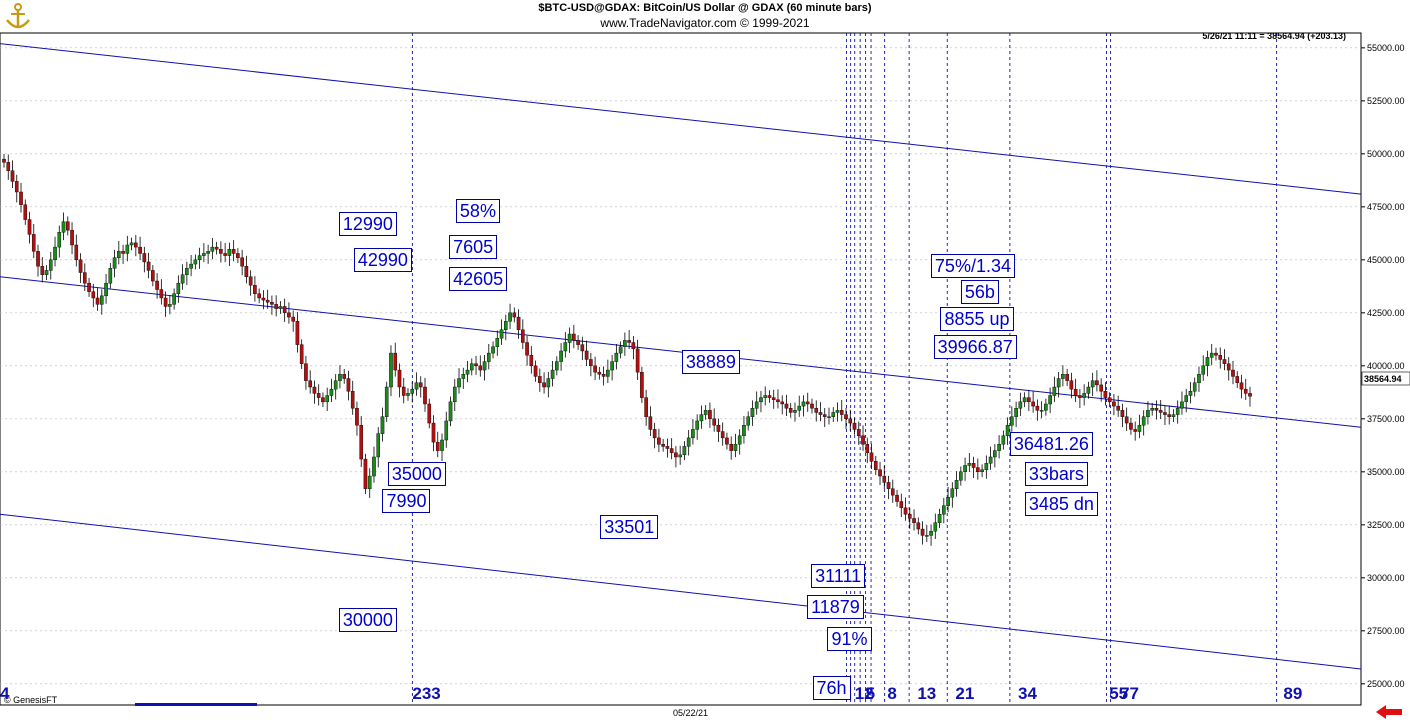 This screenshot has width=1410, height=723. What do you see at coordinates (18, 17) in the screenshot?
I see `anchor-logo-icon` at bounding box center [18, 17].